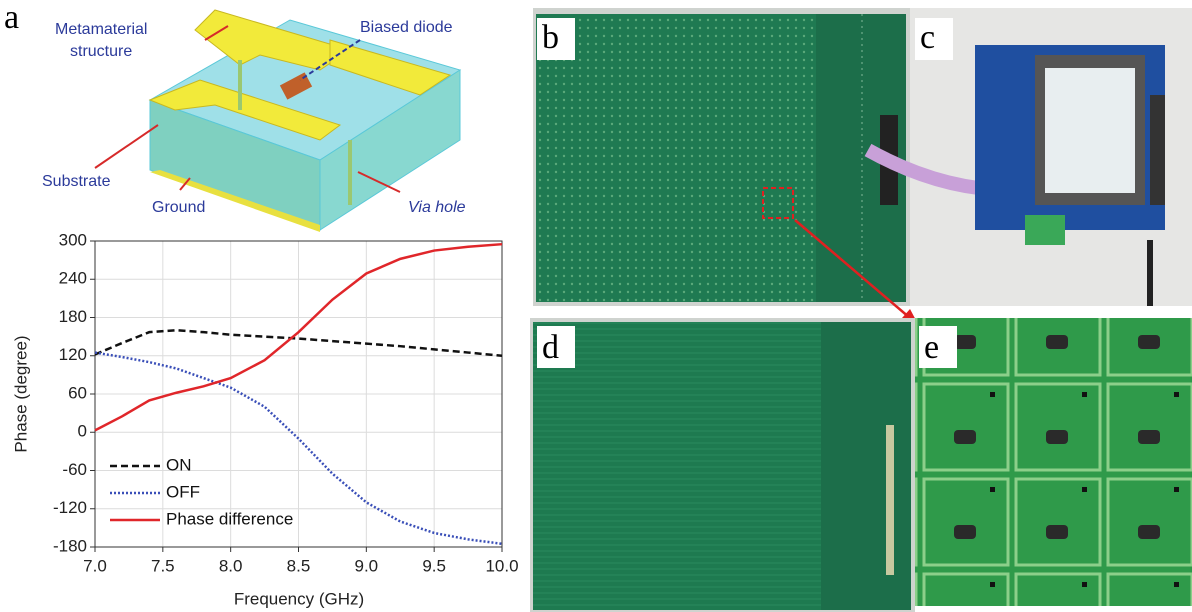 The image size is (1192, 612). I want to click on x-tick-label: 8.5, so click(299, 565).